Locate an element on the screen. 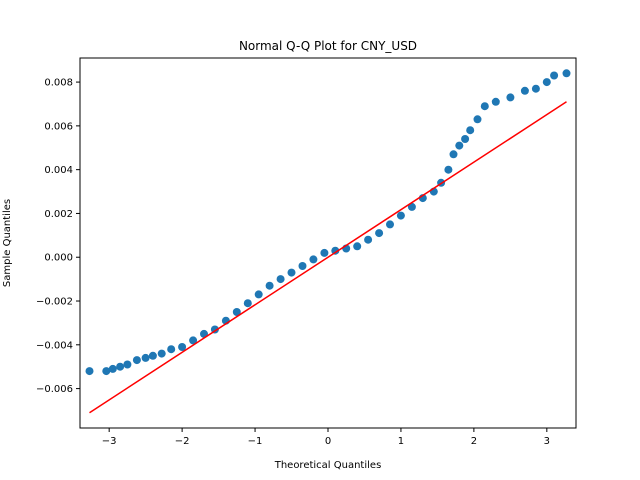  x-tick-label: −1 is located at coordinates (255, 441).